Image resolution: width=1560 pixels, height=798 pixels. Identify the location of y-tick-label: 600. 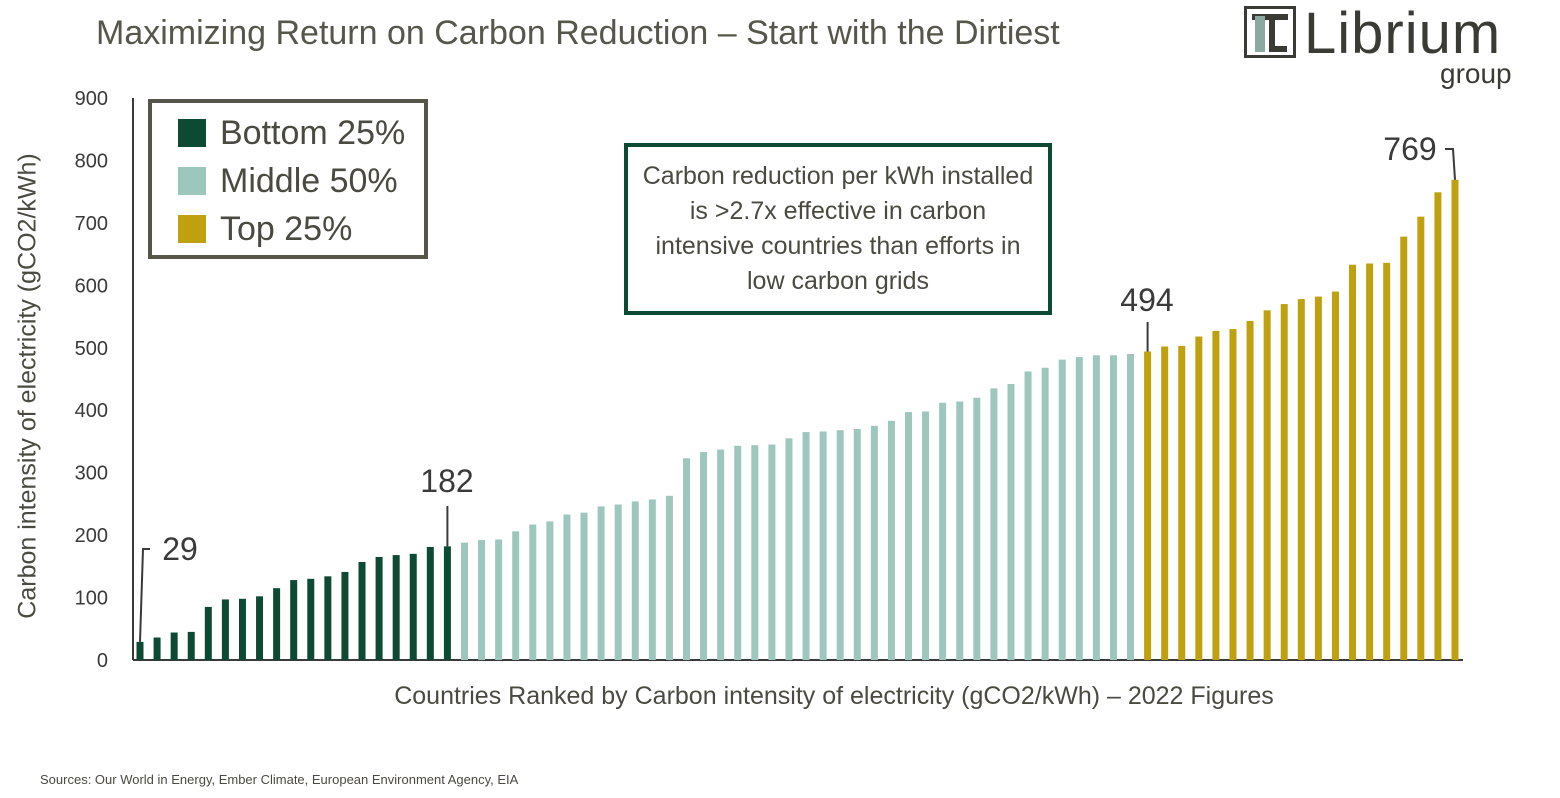
(91, 286).